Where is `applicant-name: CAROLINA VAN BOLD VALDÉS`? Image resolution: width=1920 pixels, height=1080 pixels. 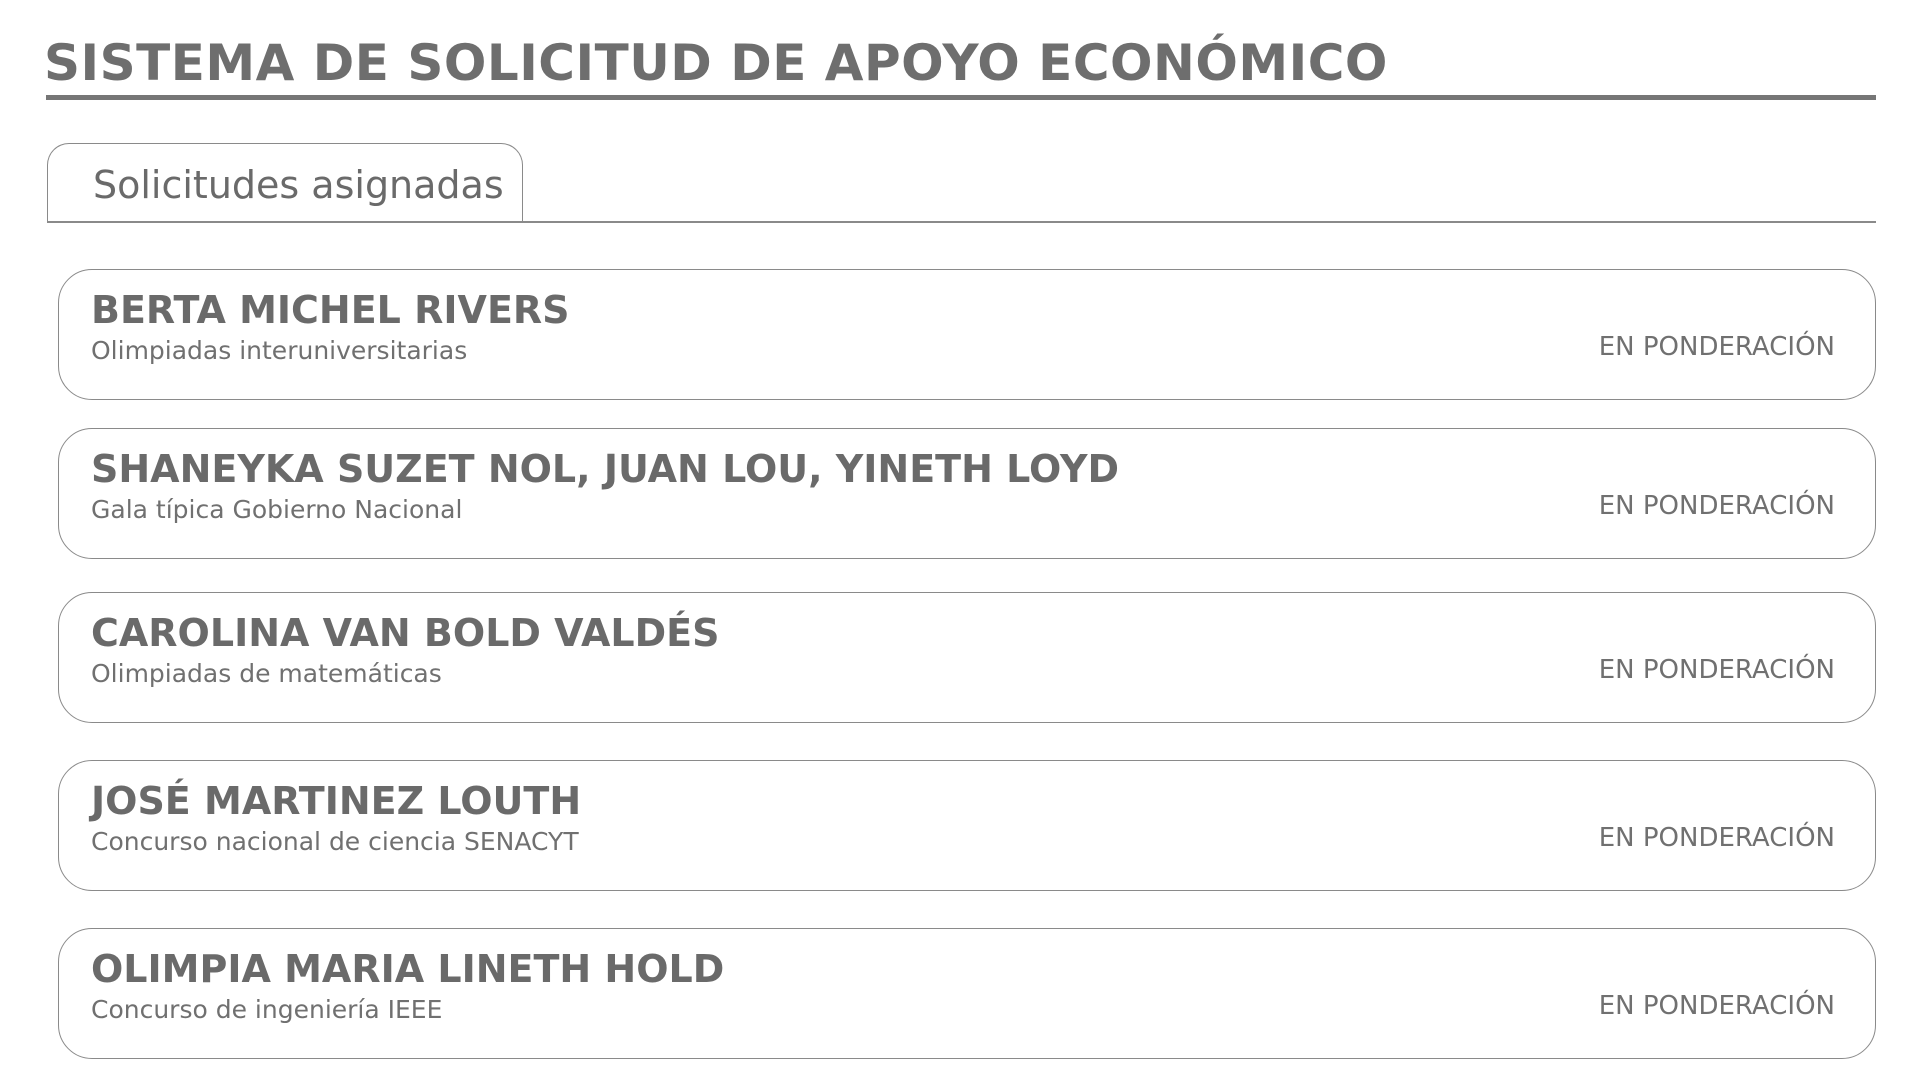 applicant-name: CAROLINA VAN BOLD VALDÉS is located at coordinates (405, 633).